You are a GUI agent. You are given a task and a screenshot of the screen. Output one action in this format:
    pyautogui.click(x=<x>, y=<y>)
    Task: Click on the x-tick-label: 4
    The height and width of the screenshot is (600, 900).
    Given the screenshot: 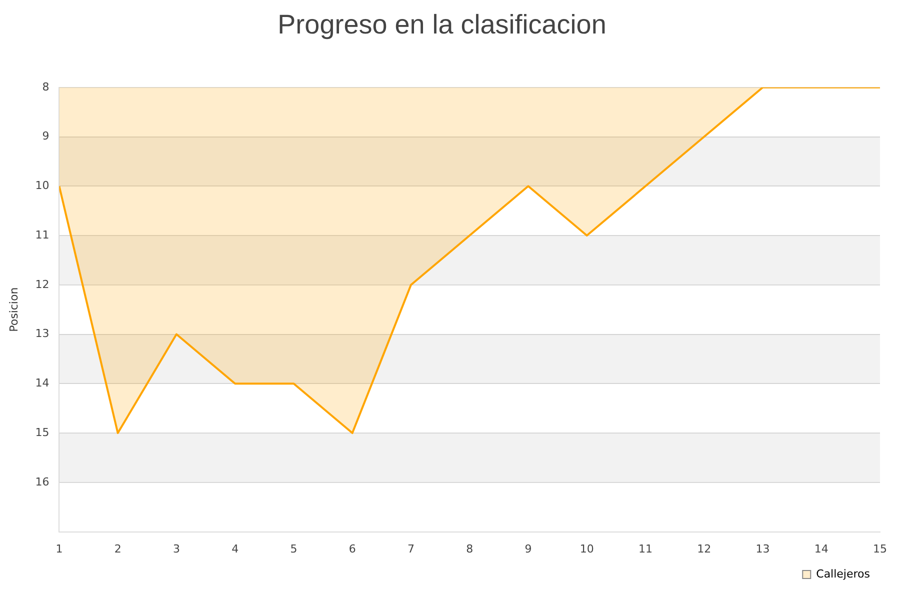 What is the action you would take?
    pyautogui.click(x=235, y=549)
    